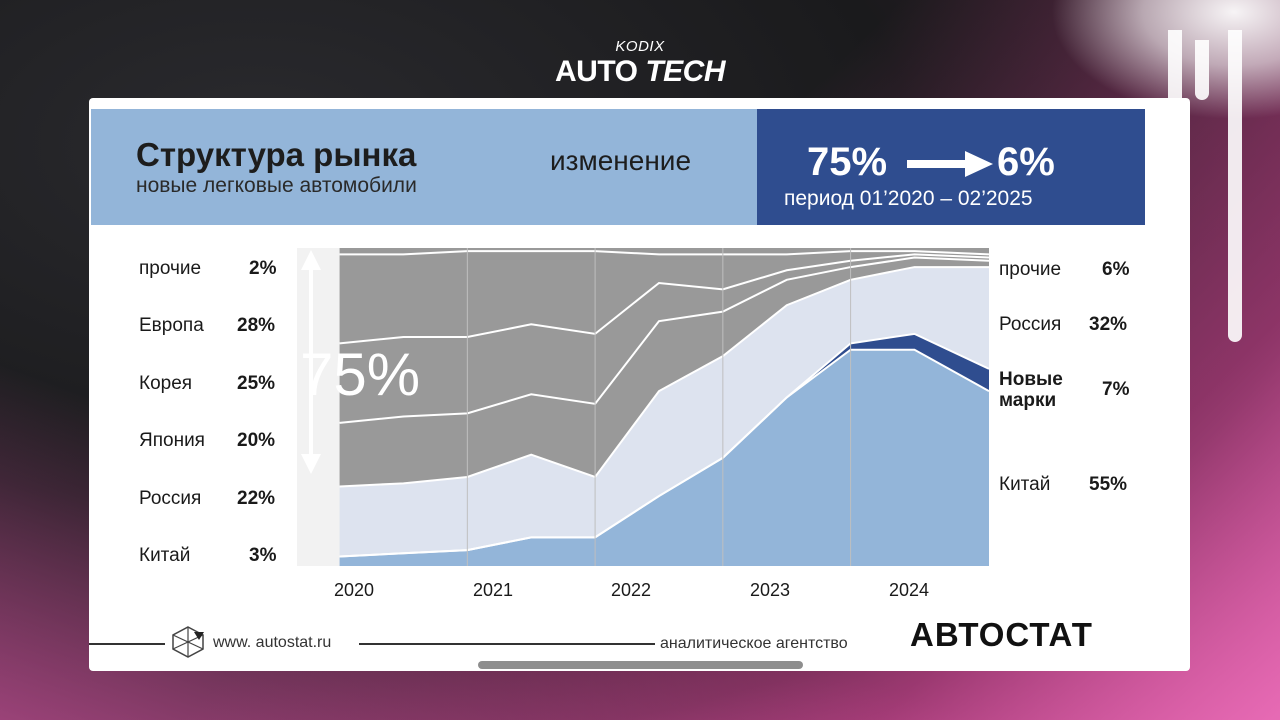  What do you see at coordinates (263, 268) in the screenshot?
I see `left-value-others: 2%` at bounding box center [263, 268].